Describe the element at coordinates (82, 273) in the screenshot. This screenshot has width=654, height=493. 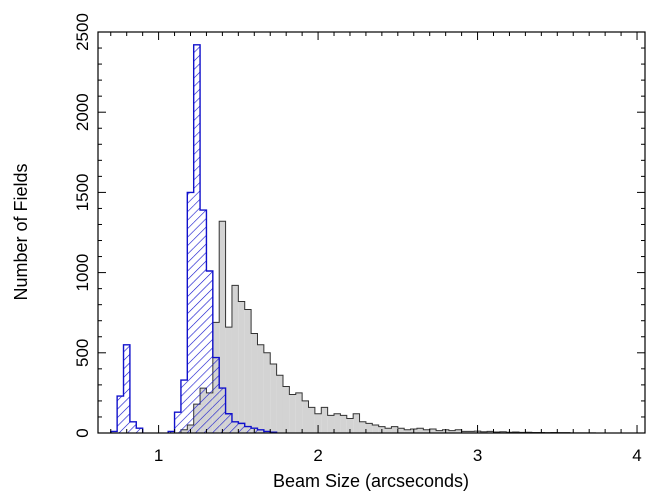
I see `y-tick-label: 1000` at that location.